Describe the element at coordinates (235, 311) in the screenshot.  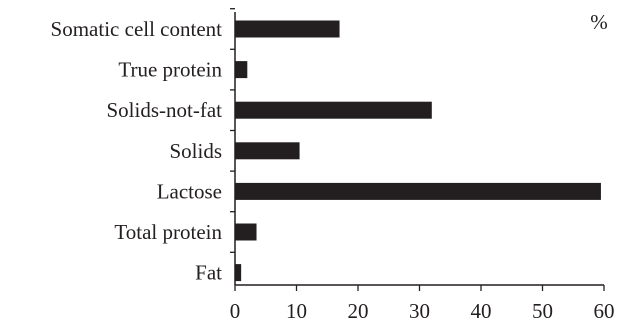
I see `x-tick-label: 0` at that location.